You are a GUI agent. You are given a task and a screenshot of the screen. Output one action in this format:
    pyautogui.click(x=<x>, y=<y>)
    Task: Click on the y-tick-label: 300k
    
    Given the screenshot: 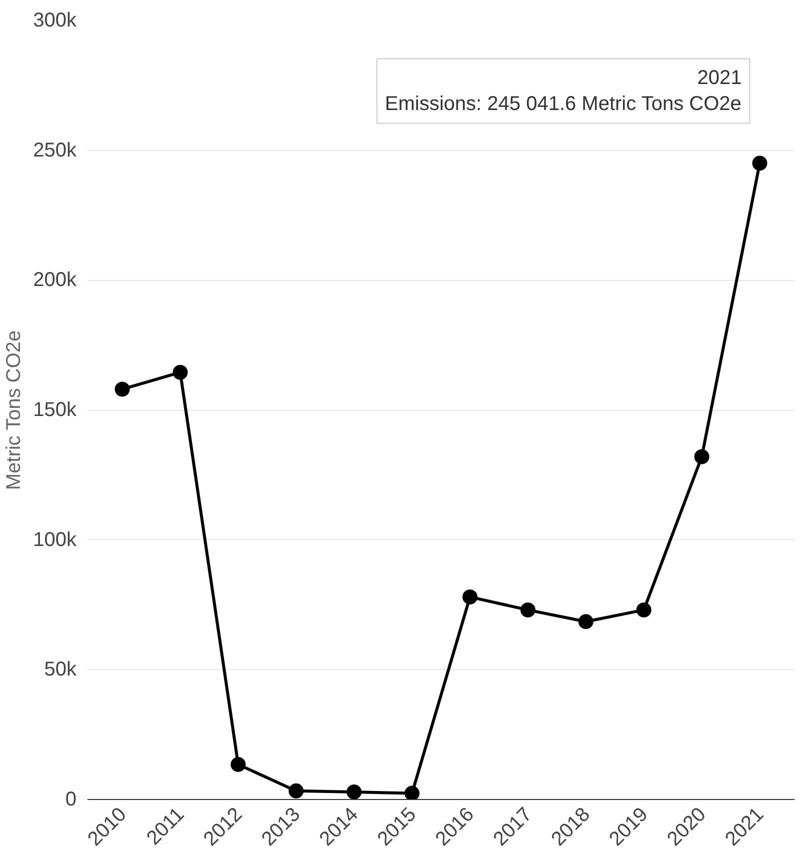 What is the action you would take?
    pyautogui.click(x=55, y=21)
    